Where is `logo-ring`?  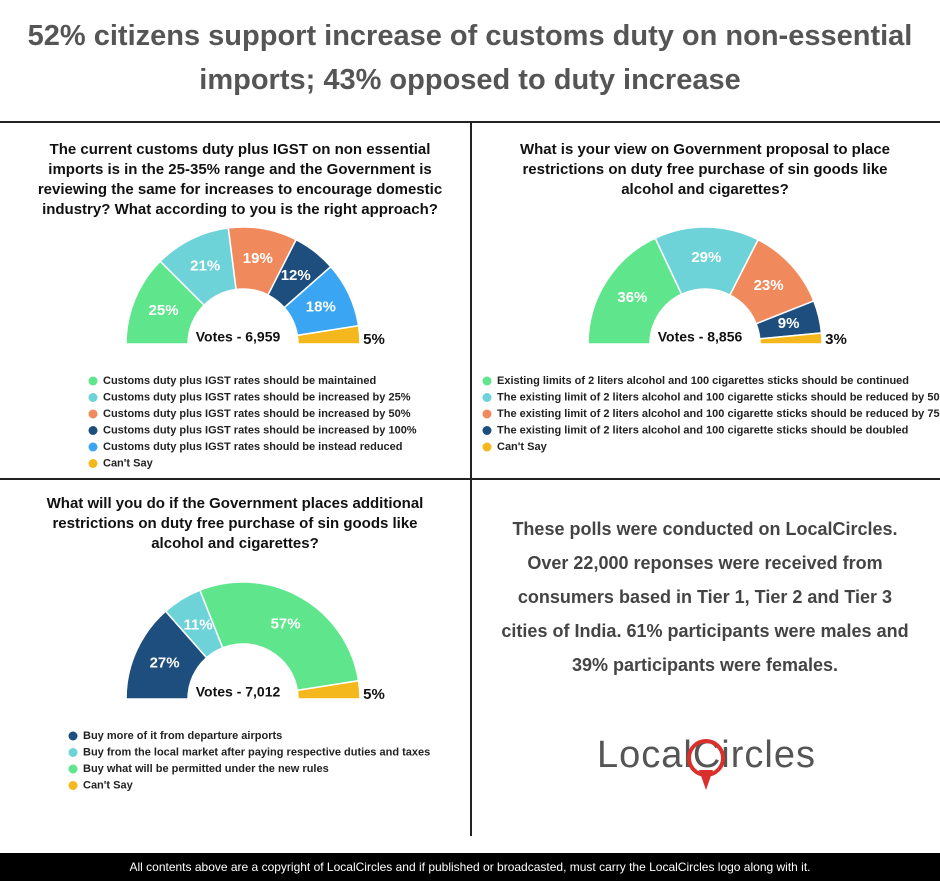
logo-ring is located at coordinates (706, 758).